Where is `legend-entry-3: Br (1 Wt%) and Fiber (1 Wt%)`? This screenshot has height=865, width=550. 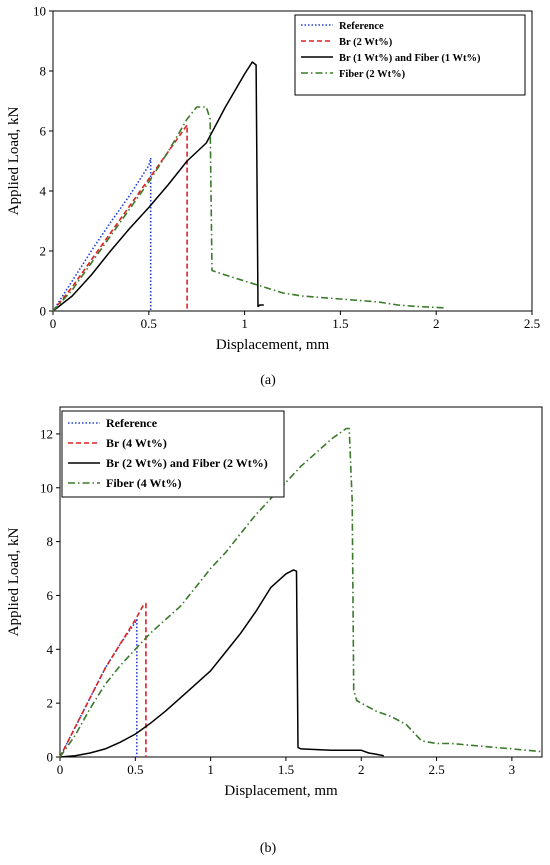 legend-entry-3: Br (1 Wt%) and Fiber (1 Wt%) is located at coordinates (410, 58).